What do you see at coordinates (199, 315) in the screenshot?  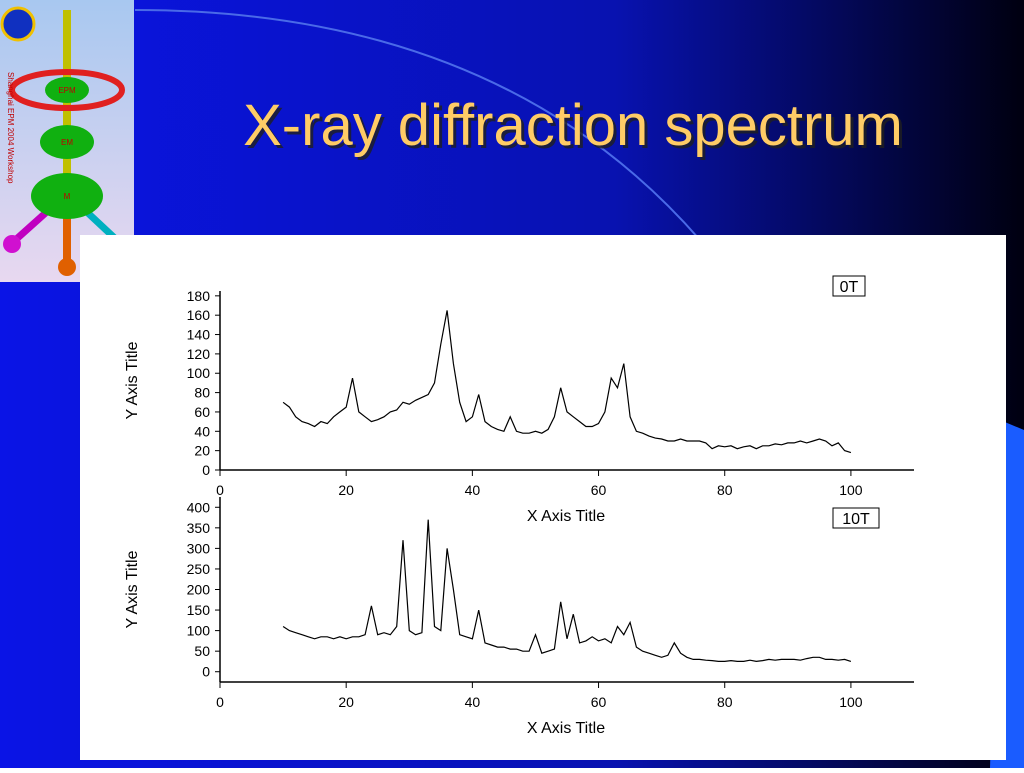 I see `y-tick-label: 160` at bounding box center [199, 315].